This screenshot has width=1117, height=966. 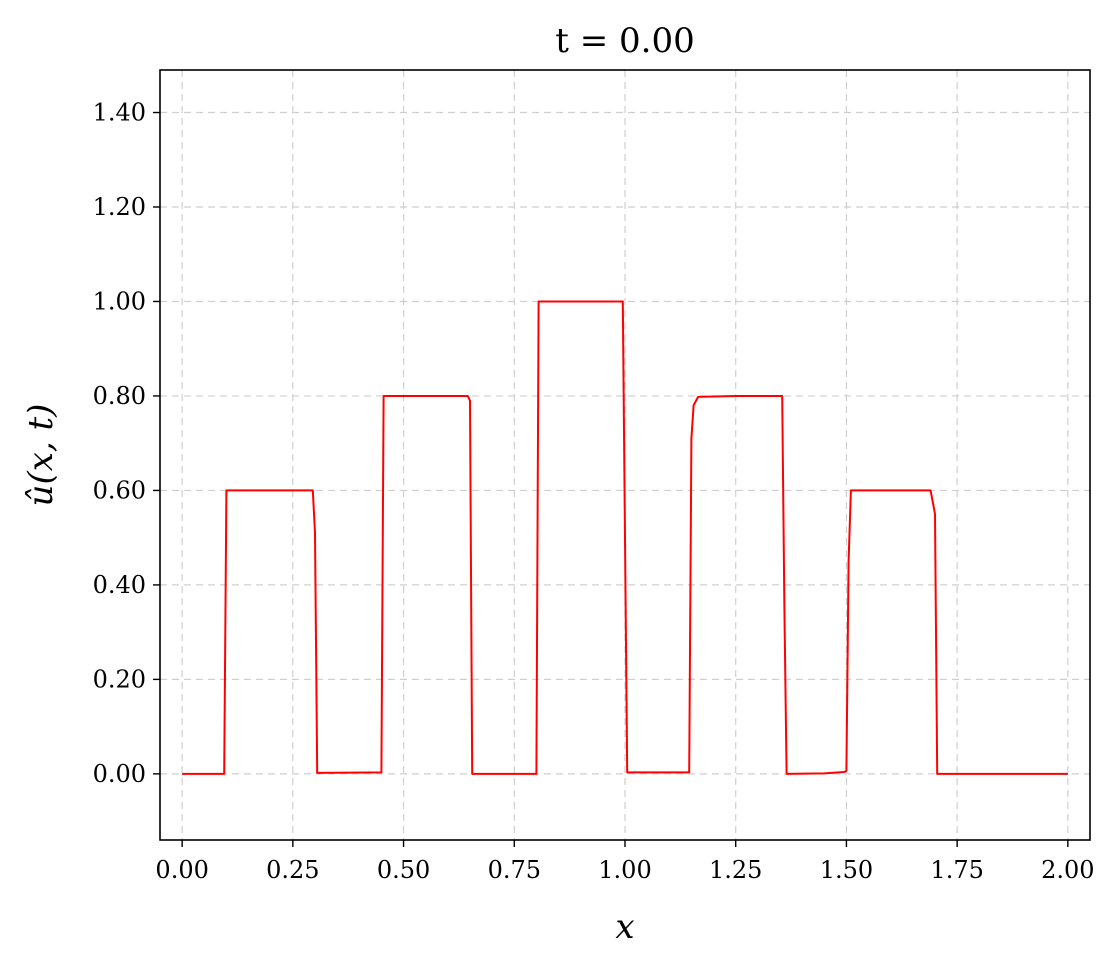 I want to click on x-tick-label: 0.50, so click(x=403, y=870).